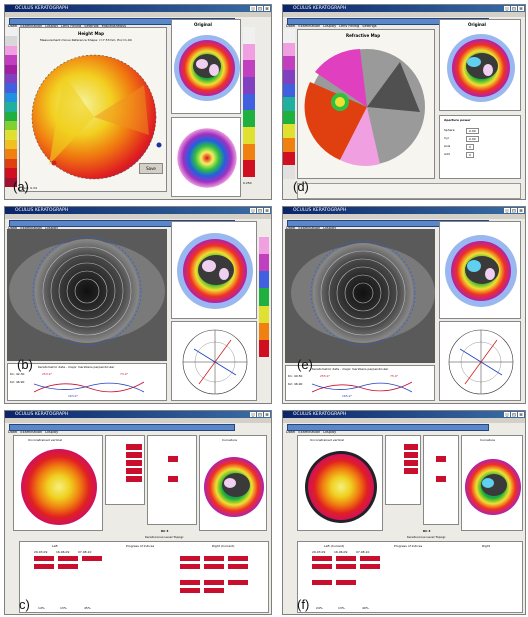 The width and height of the screenshot is (528, 617). I want to click on field-axis-value: 0, so click(470, 147).